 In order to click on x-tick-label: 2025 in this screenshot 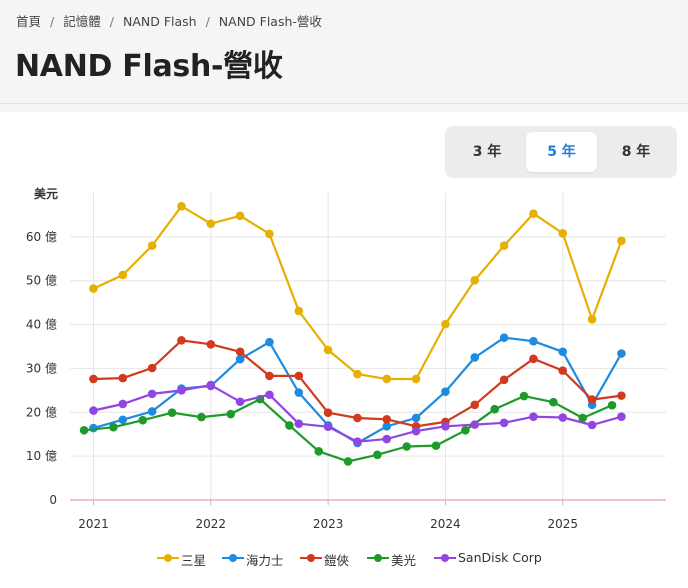, I will do `click(562, 524)`.